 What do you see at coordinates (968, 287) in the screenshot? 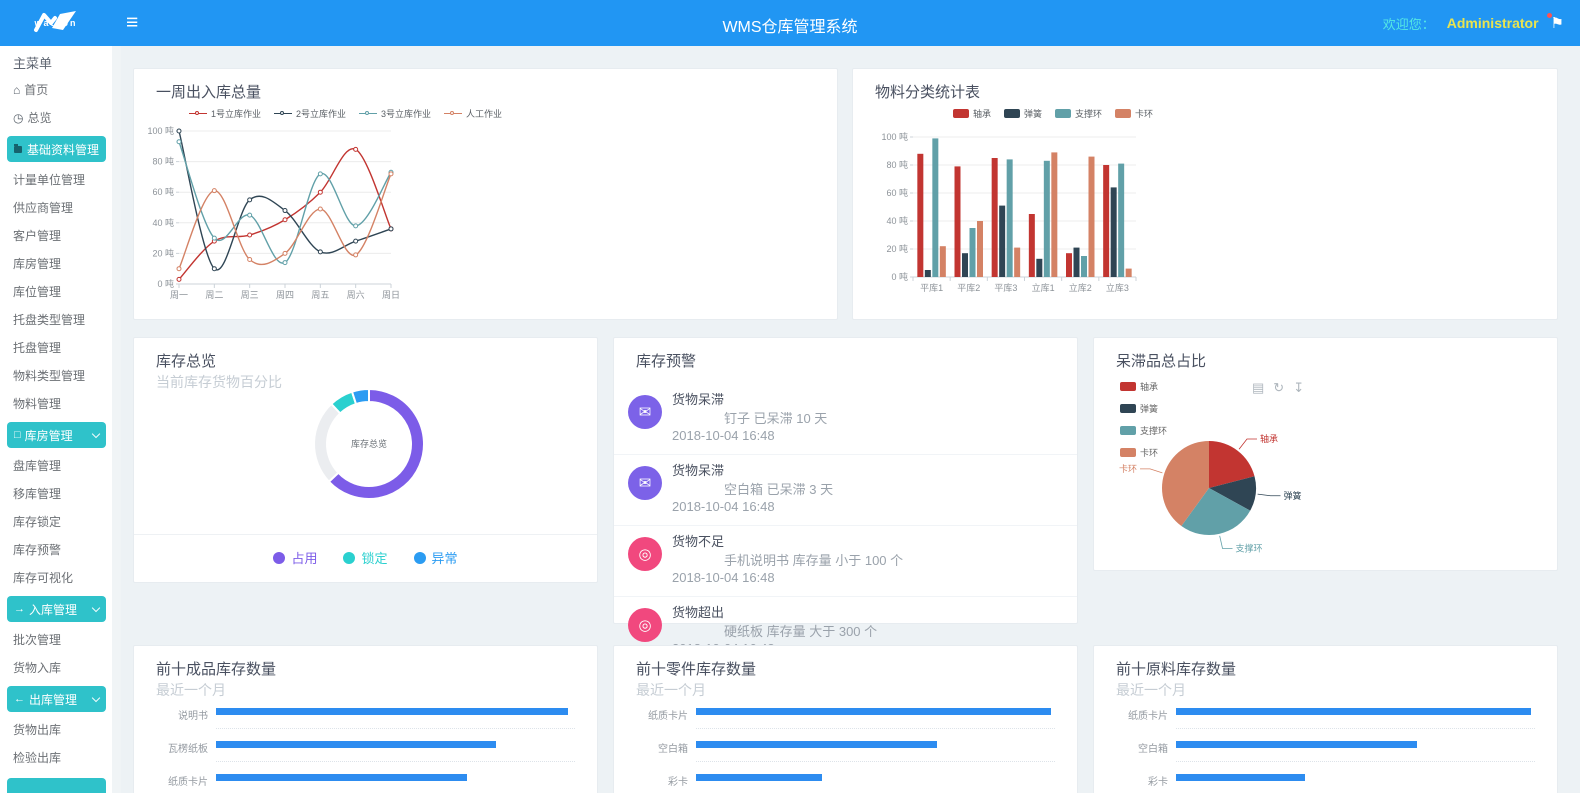
I see `x-tick-label: 平库2` at bounding box center [968, 287].